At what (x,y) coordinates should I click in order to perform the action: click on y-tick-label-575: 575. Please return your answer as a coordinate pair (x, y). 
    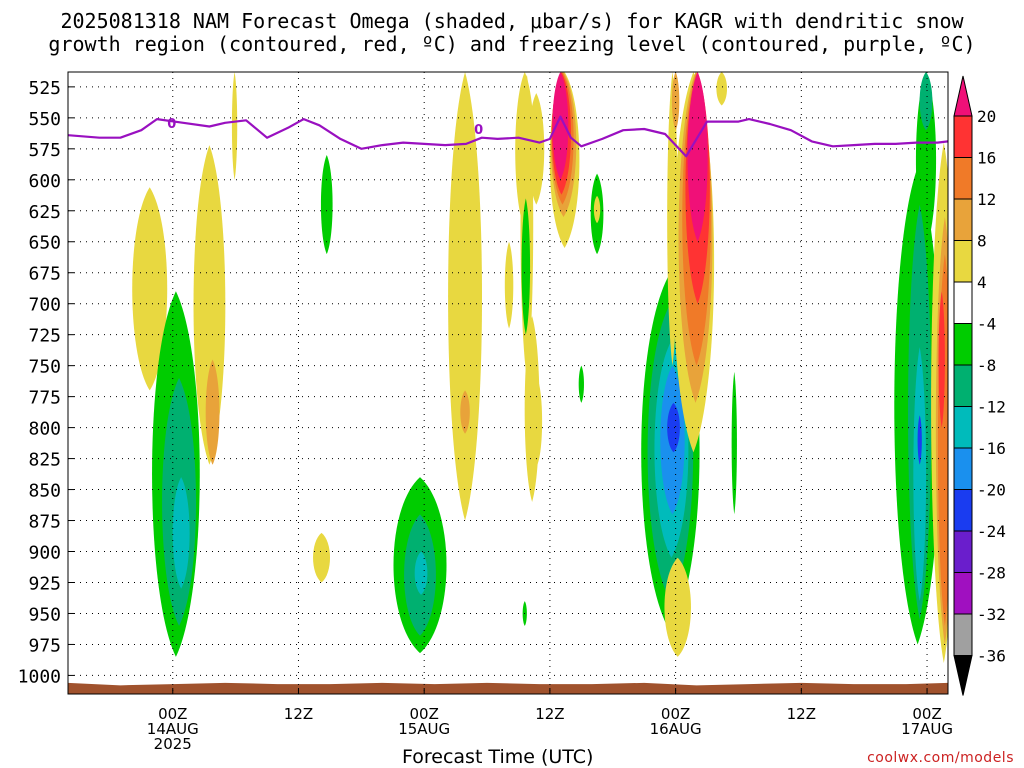
    Looking at the image, I should click on (44, 150).